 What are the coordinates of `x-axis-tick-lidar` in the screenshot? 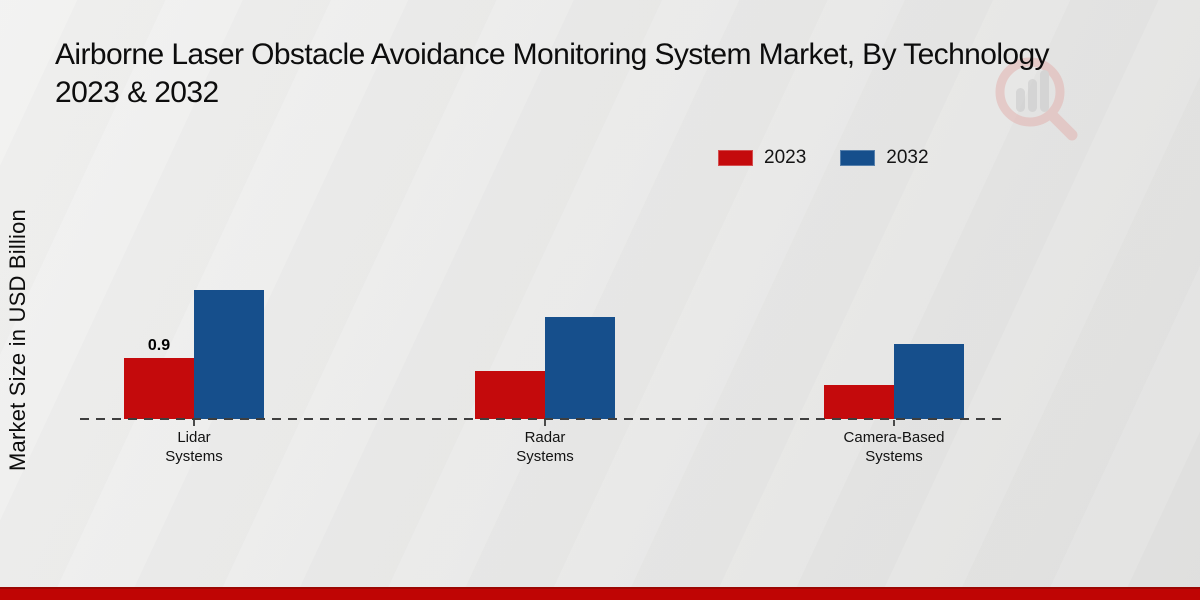 It's located at (194, 423).